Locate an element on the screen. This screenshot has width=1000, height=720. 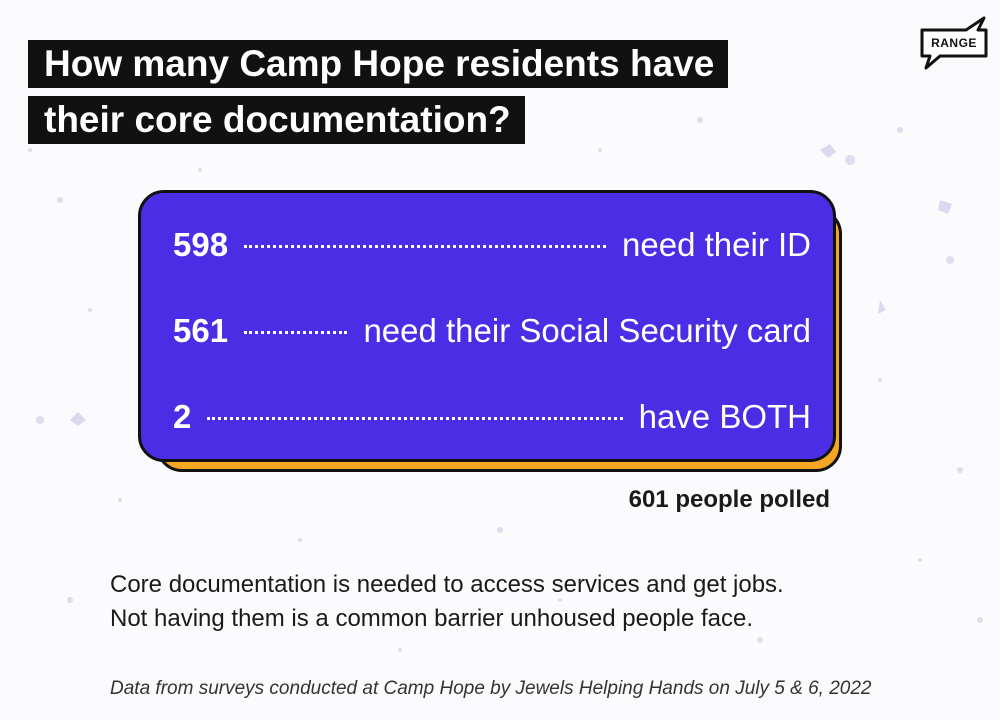
stat-number: 598 is located at coordinates (201, 244).